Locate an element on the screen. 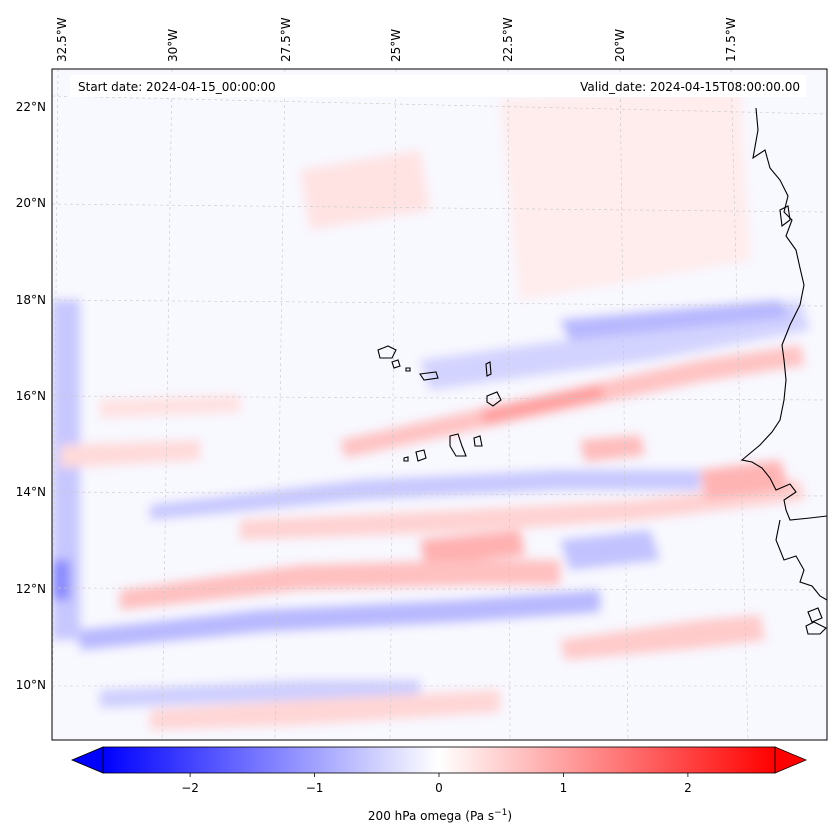 Image resolution: width=837 pixels, height=839 pixels. colorbar-label-tail: ) is located at coordinates (509, 816).